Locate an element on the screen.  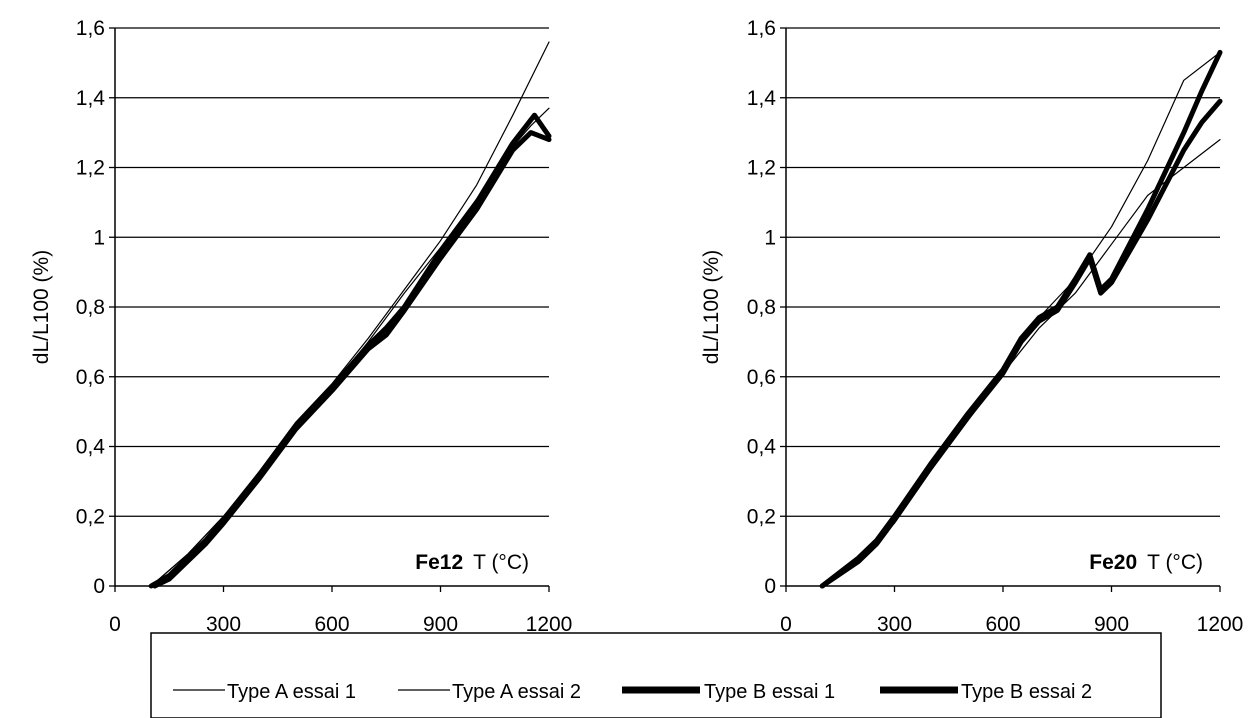
legend-item: Type B essai 1 is located at coordinates (728, 692).